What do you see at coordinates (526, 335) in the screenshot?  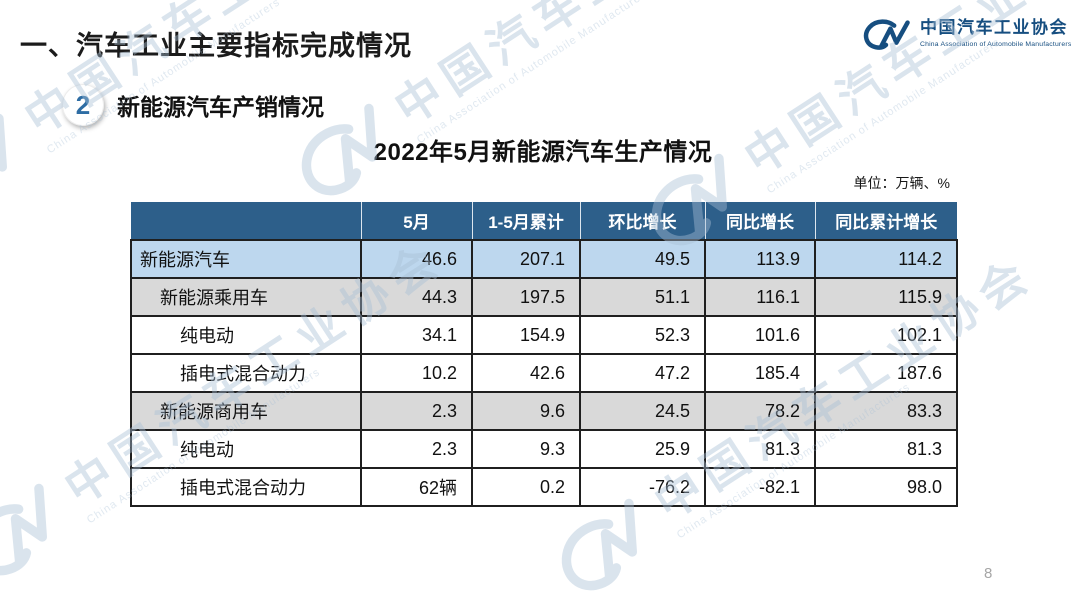 I see `table-cell: 154.9` at bounding box center [526, 335].